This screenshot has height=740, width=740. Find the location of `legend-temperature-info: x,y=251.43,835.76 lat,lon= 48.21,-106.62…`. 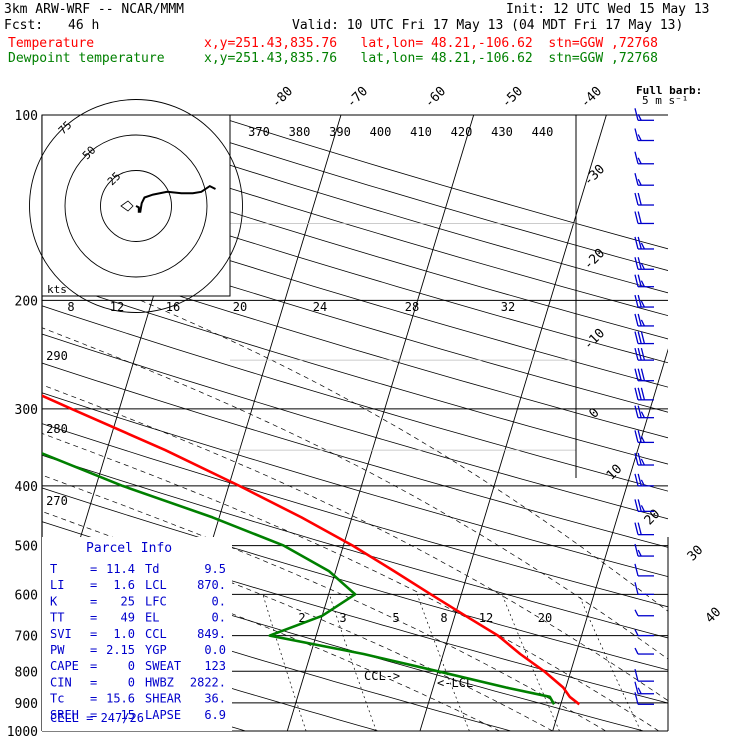

legend-temperature-info: x,y=251.43,835.76 lat,lon= 48.21,-106.62… is located at coordinates (431, 43).